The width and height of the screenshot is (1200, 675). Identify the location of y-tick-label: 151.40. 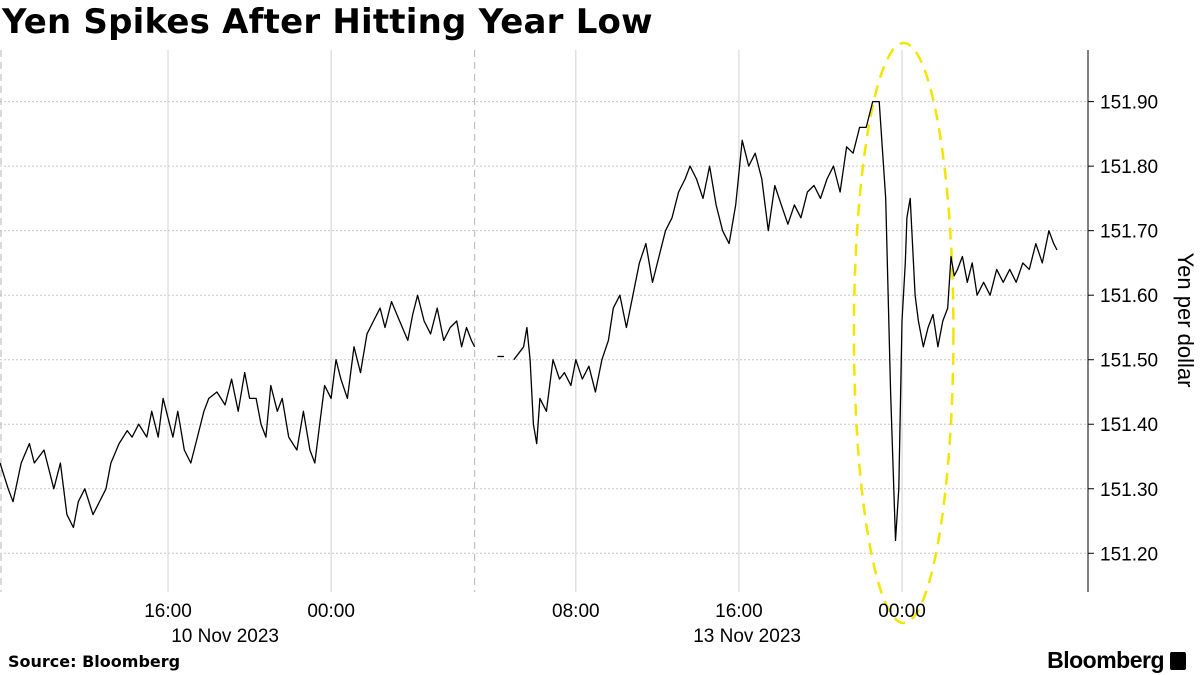
(1129, 425).